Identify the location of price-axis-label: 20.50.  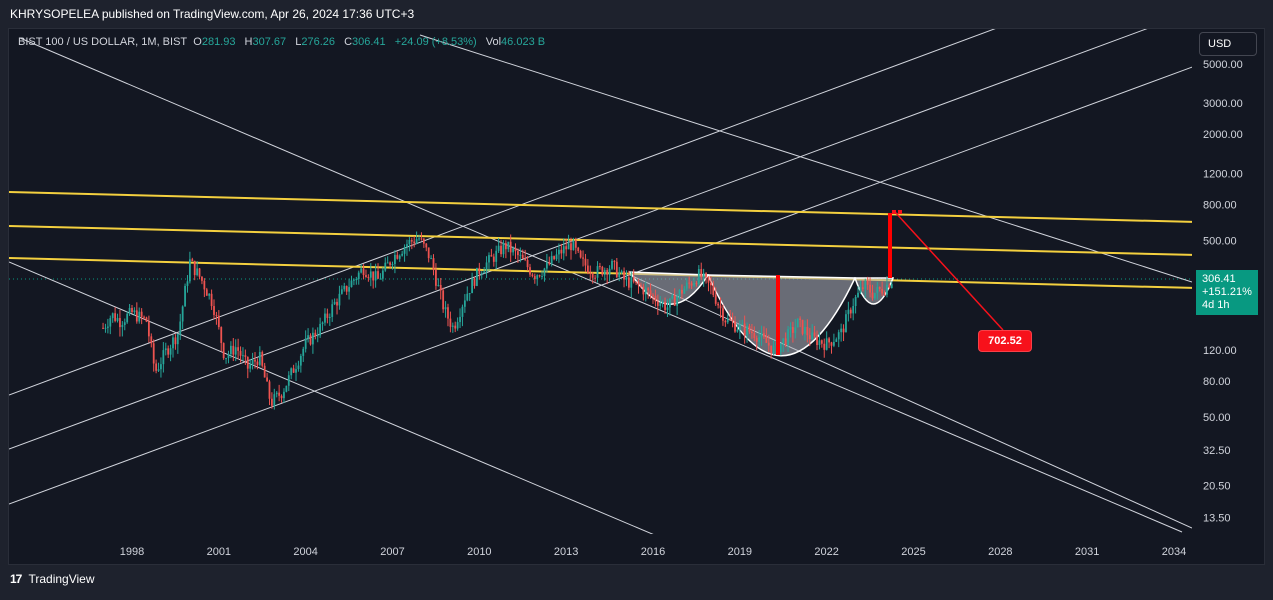
(1217, 486).